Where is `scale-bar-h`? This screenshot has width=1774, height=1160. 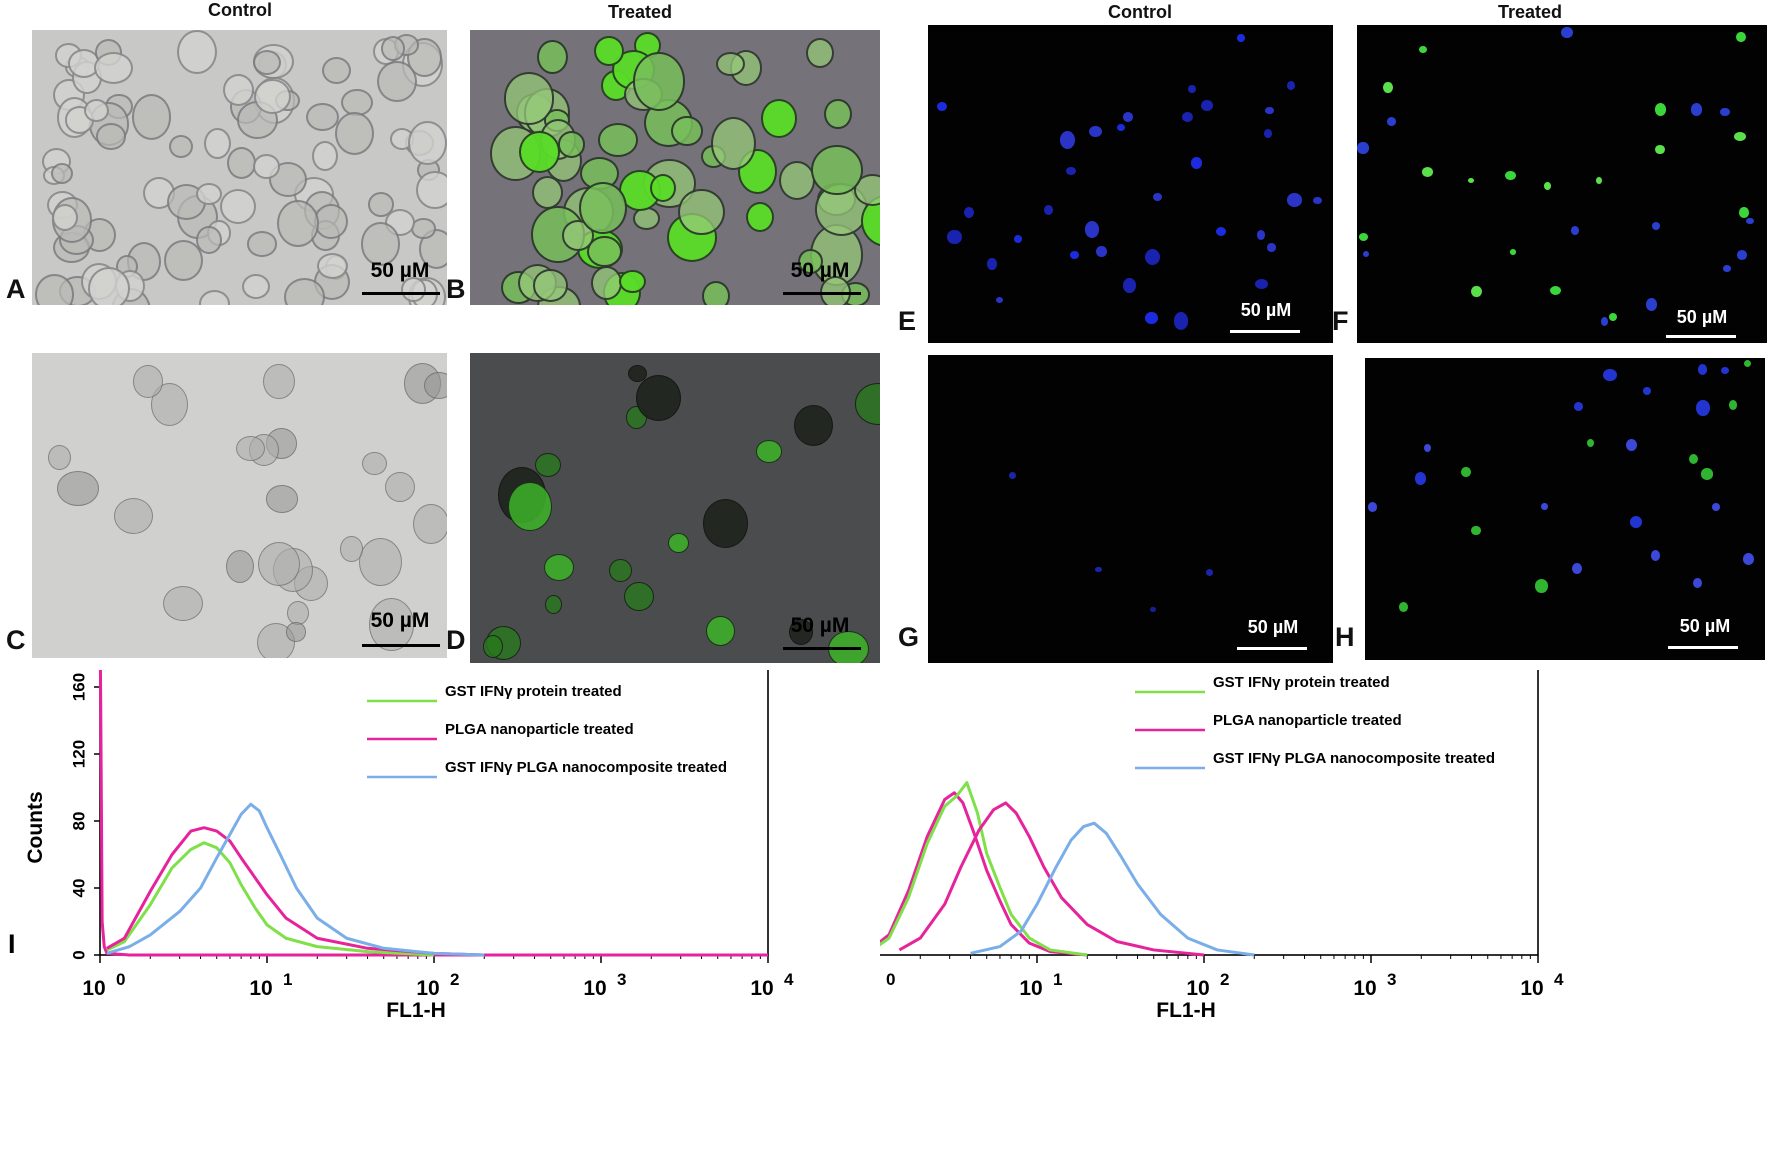
scale-bar-h is located at coordinates (1703, 647).